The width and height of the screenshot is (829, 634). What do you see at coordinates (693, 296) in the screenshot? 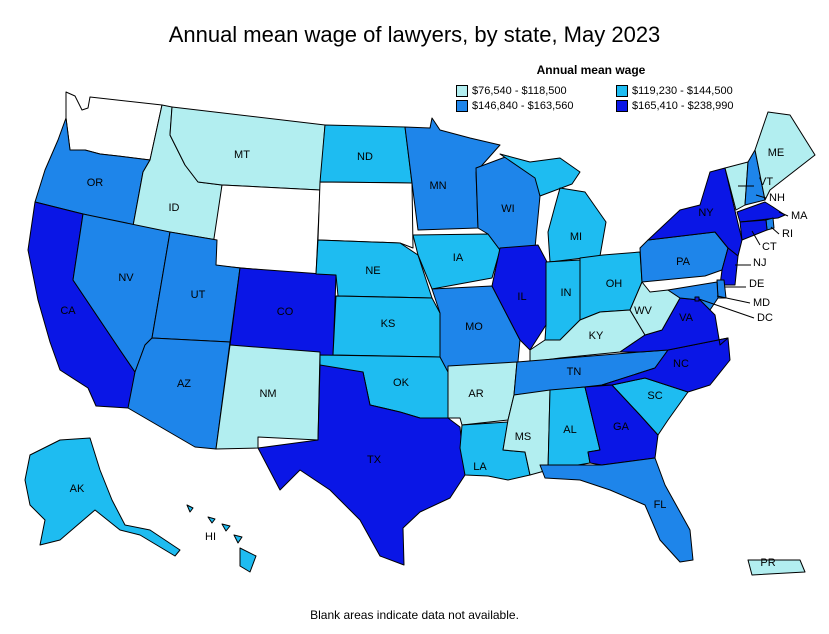
I see `state-MD` at bounding box center [693, 296].